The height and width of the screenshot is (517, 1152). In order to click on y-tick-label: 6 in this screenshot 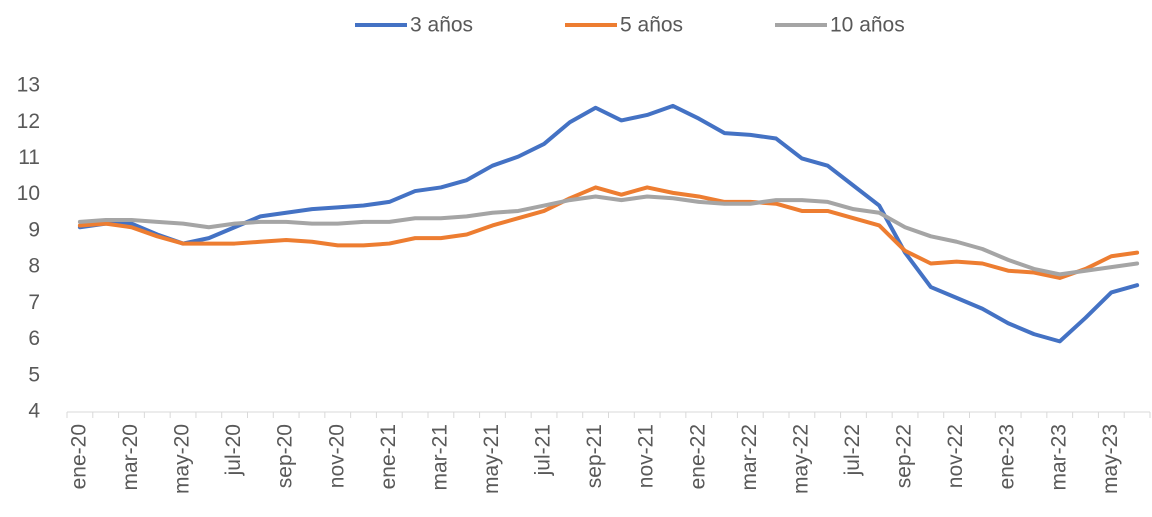, I will do `click(34, 338)`.